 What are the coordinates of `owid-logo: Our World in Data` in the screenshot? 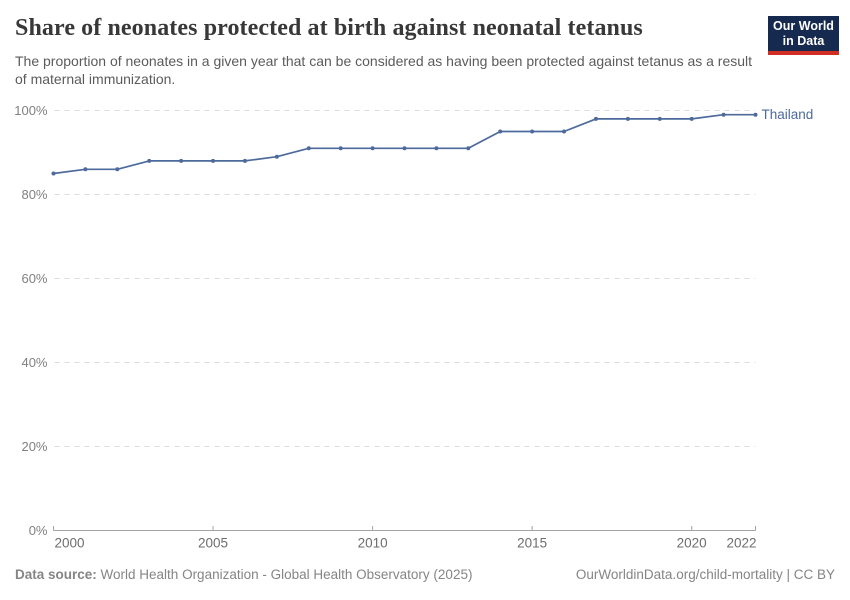 It's located at (803, 35).